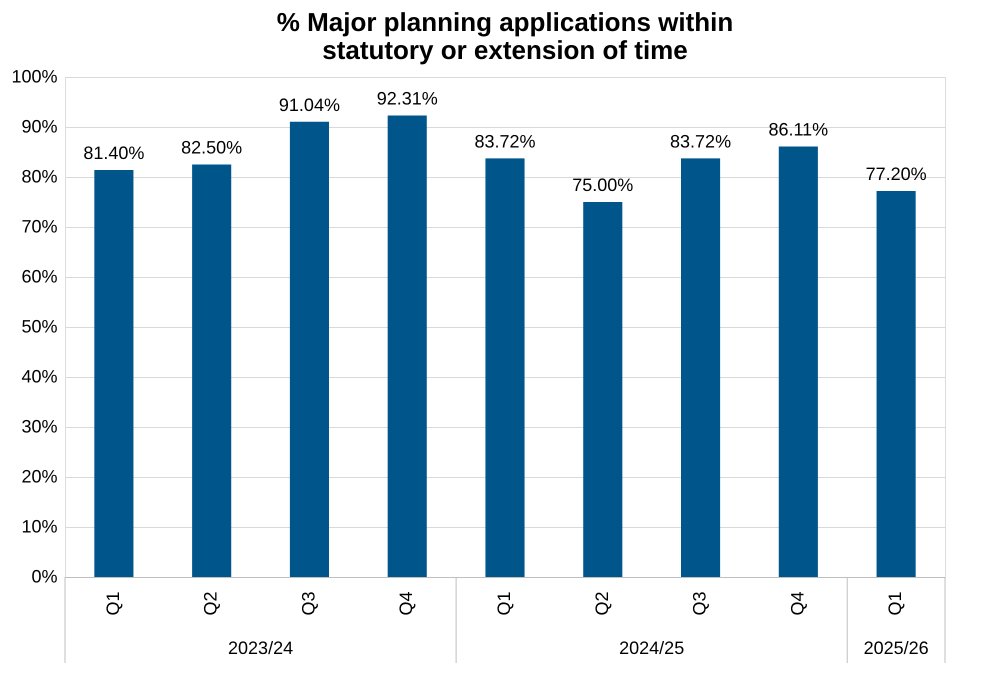 The height and width of the screenshot is (690, 989). What do you see at coordinates (211, 148) in the screenshot?
I see `data-label: 82.50%` at bounding box center [211, 148].